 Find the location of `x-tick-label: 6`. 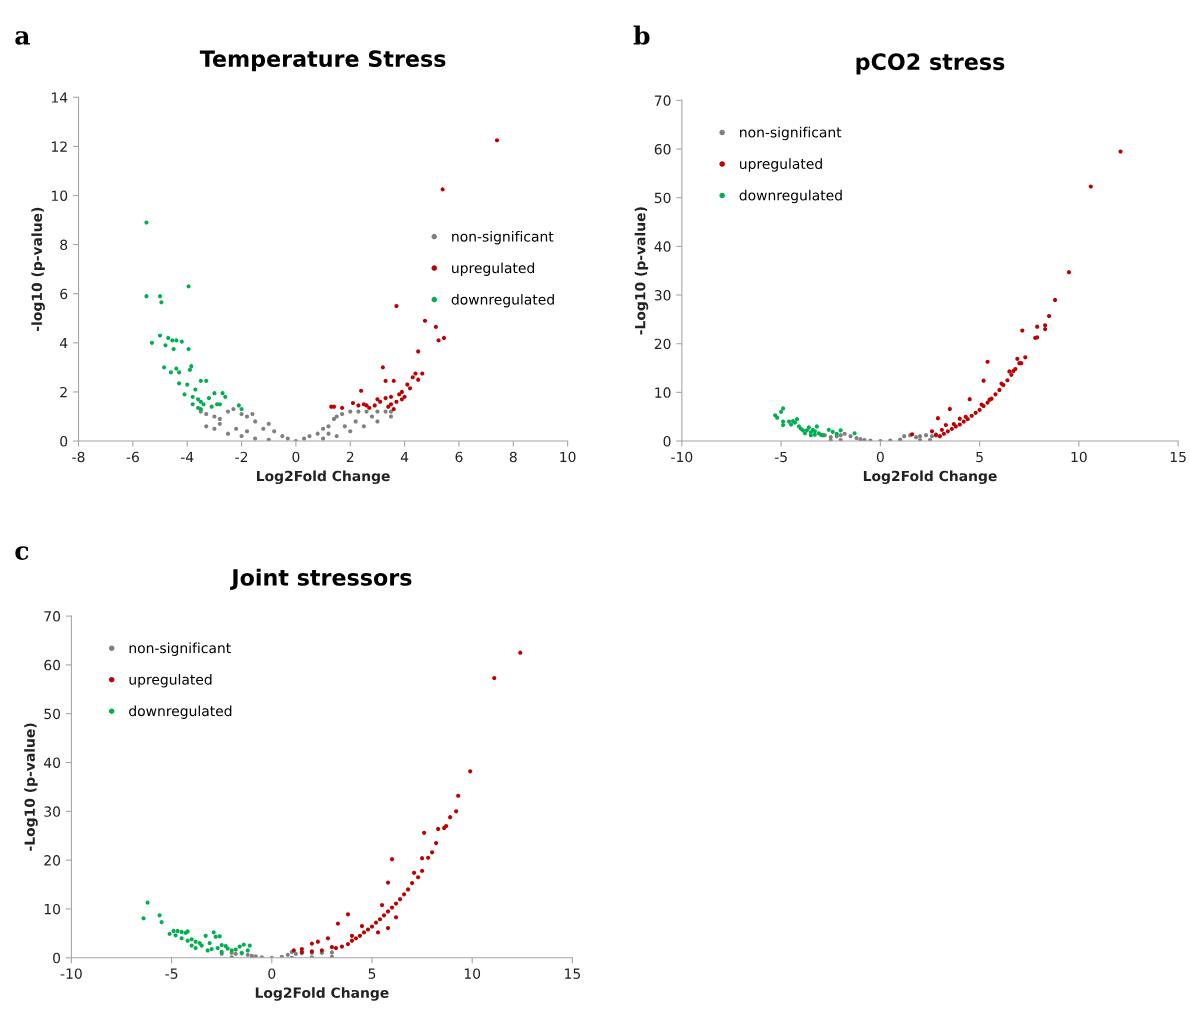

x-tick-label: 6 is located at coordinates (459, 457).